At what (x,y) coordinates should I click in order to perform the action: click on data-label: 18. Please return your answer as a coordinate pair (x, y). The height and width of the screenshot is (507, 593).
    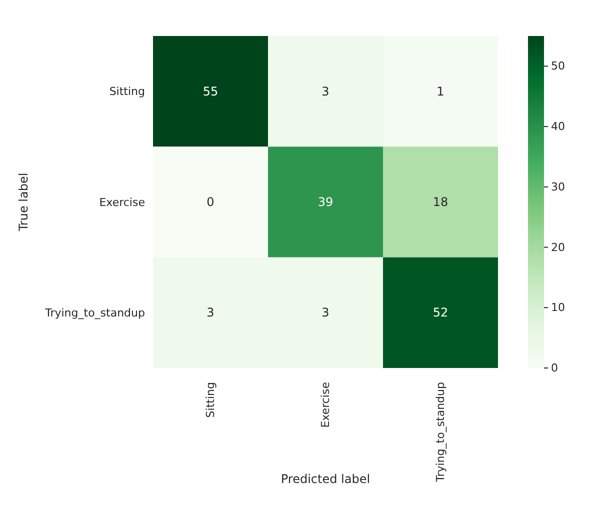
    Looking at the image, I should click on (440, 202).